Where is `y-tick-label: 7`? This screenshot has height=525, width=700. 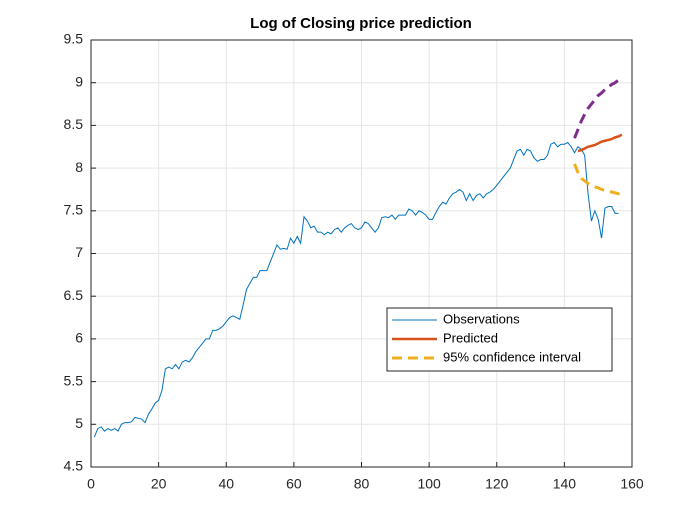
y-tick-label: 7 is located at coordinates (79, 252).